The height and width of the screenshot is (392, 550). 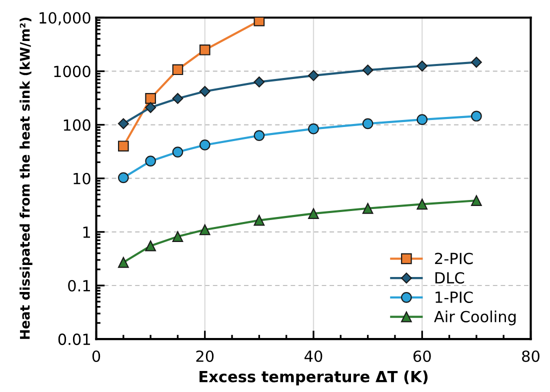 What do you see at coordinates (314, 378) in the screenshot?
I see `x-axis-title: Excess temperature ΔT (K)` at bounding box center [314, 378].